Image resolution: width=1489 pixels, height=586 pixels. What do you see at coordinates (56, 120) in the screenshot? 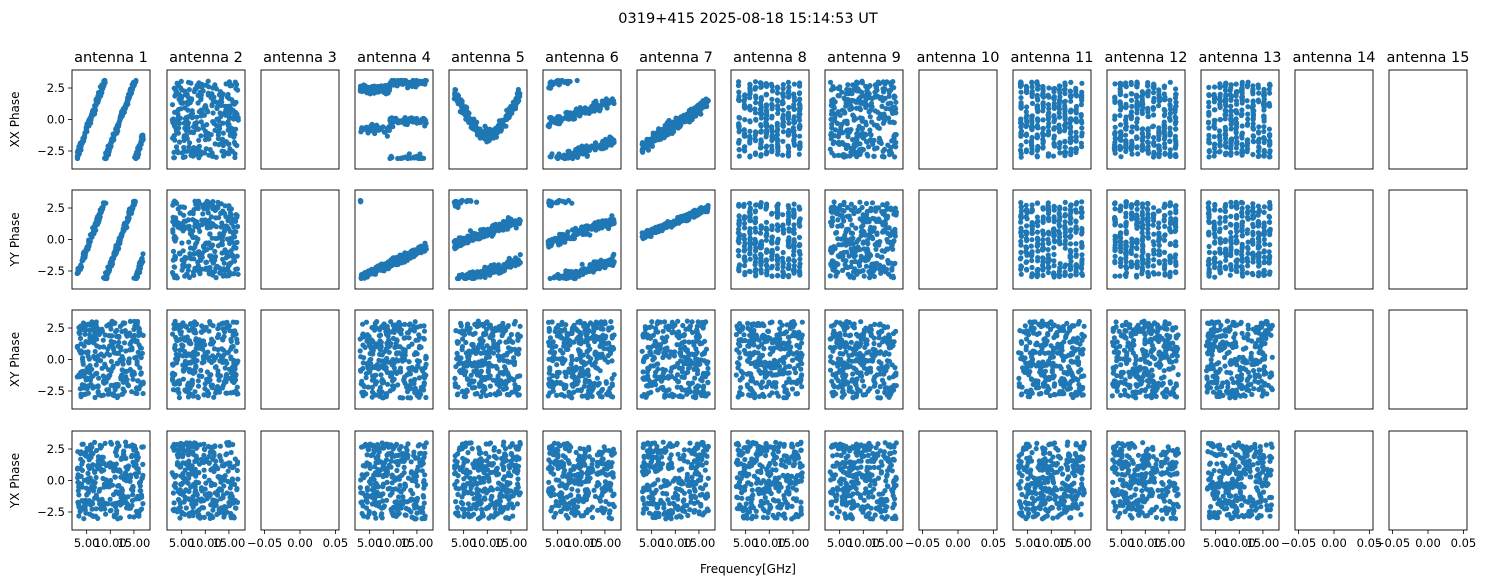
I see `y-tick-label: 0.0` at bounding box center [56, 120].